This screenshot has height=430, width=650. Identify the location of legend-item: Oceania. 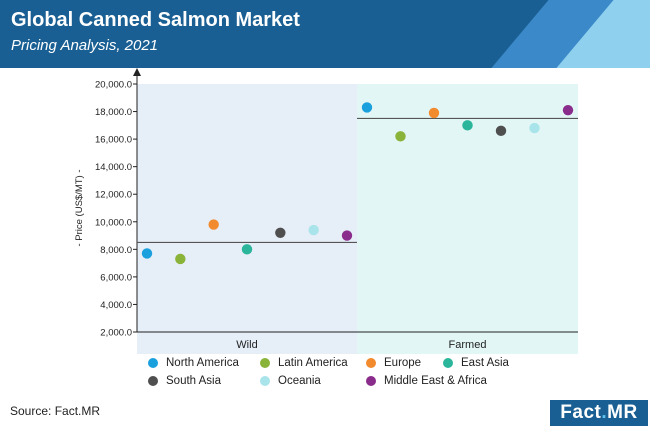
(290, 381).